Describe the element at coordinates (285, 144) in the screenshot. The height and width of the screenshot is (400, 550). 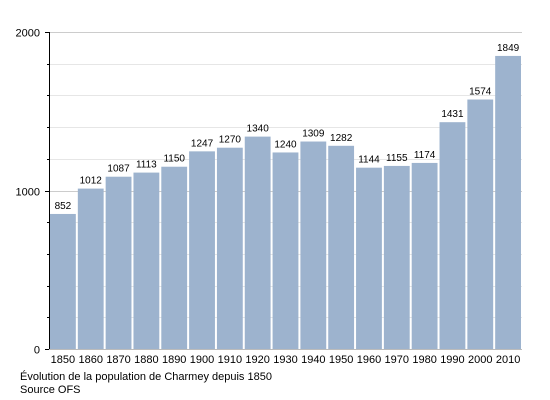
I see `data-label-1930: 1240` at that location.